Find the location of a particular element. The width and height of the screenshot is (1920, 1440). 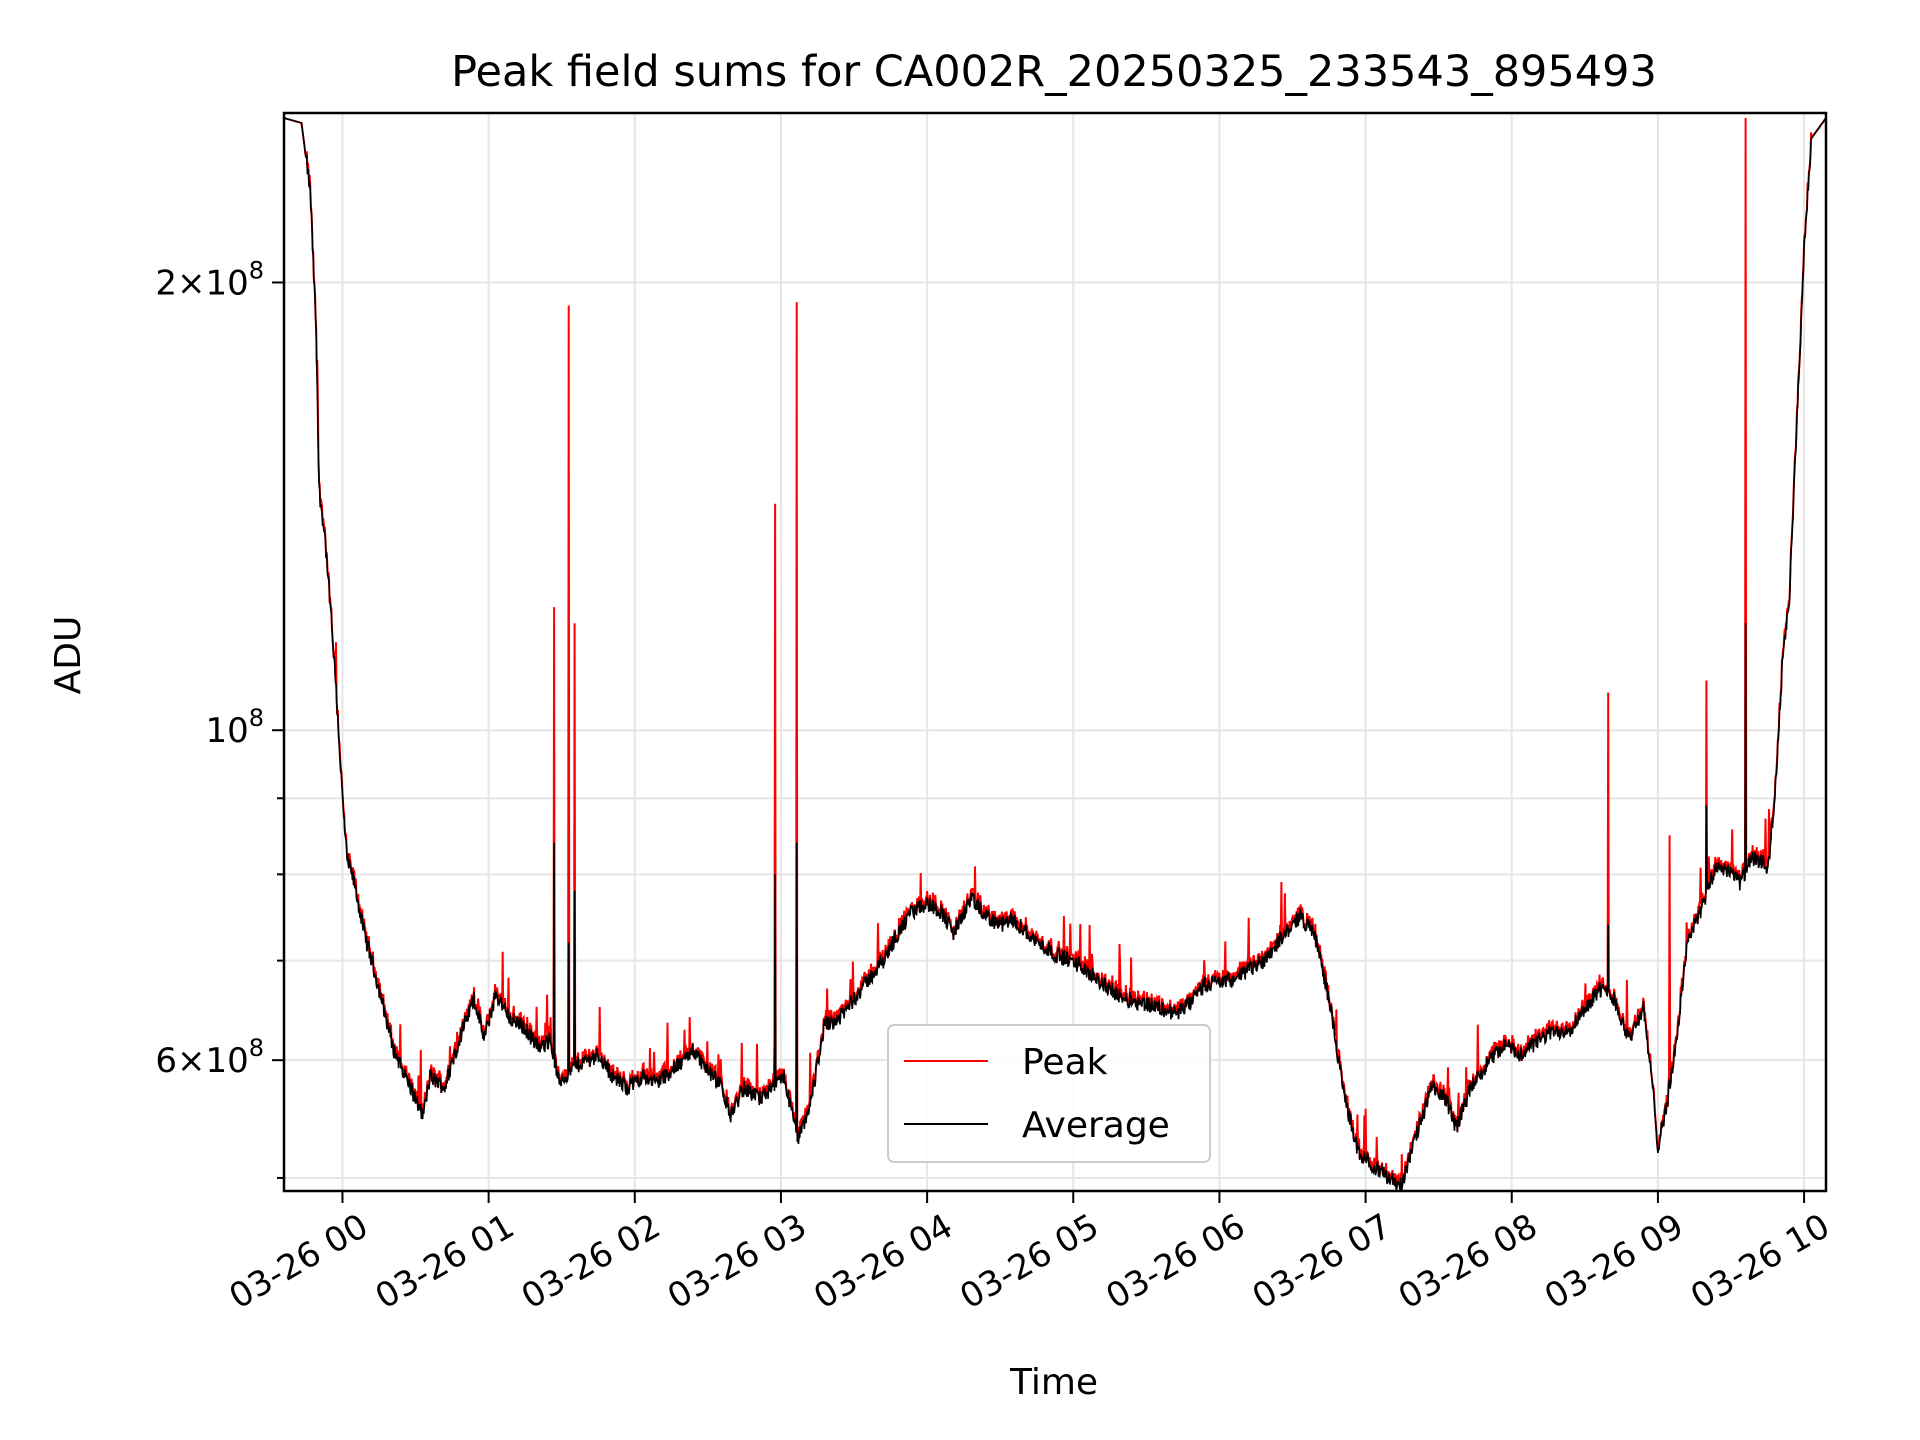

y-axis: 108 2×108 6×108 is located at coordinates (219, 717).